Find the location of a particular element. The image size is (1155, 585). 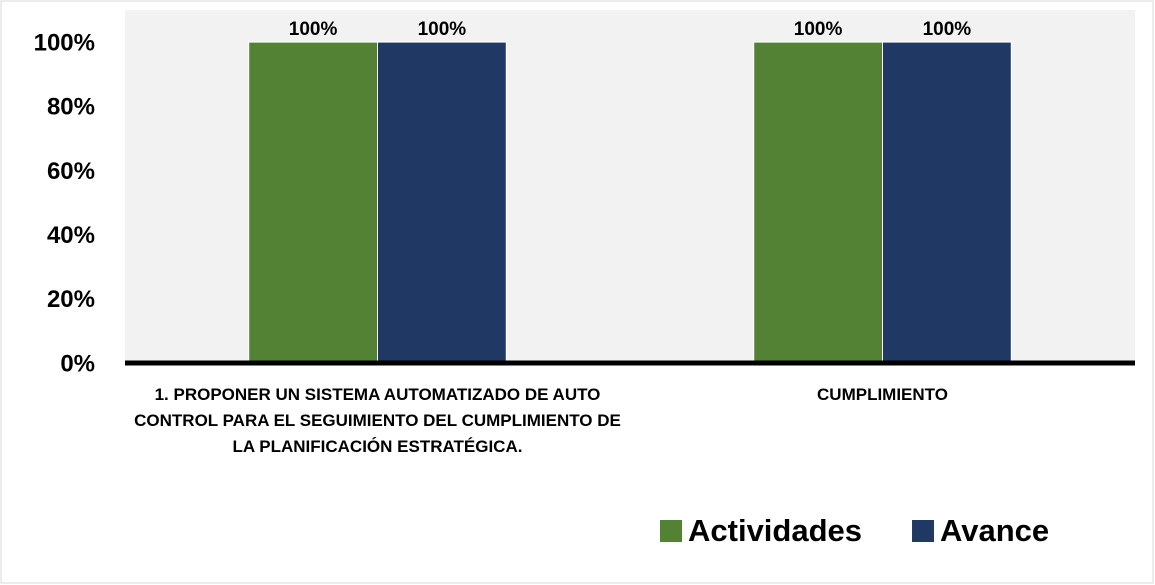

y-tick-label: 0% is located at coordinates (77, 363).